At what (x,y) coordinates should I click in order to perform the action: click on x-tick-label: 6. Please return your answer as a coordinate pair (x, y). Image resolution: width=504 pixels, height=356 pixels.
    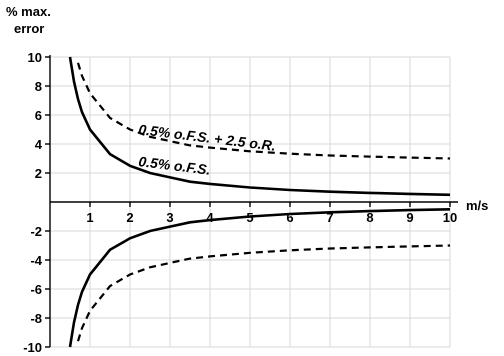
    Looking at the image, I should click on (289, 217).